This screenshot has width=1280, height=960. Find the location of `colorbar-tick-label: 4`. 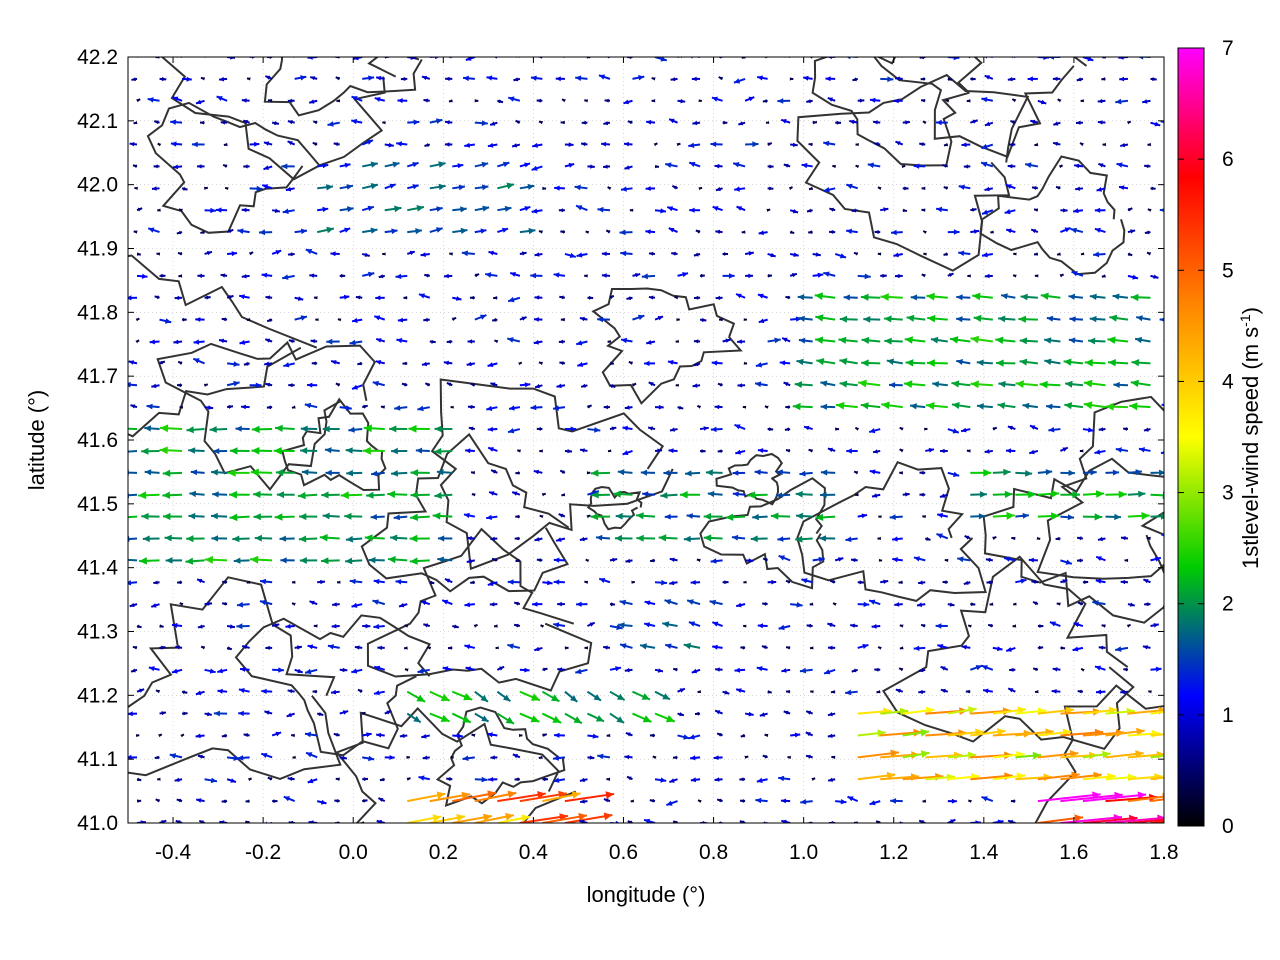

colorbar-tick-label: 4 is located at coordinates (1228, 381).